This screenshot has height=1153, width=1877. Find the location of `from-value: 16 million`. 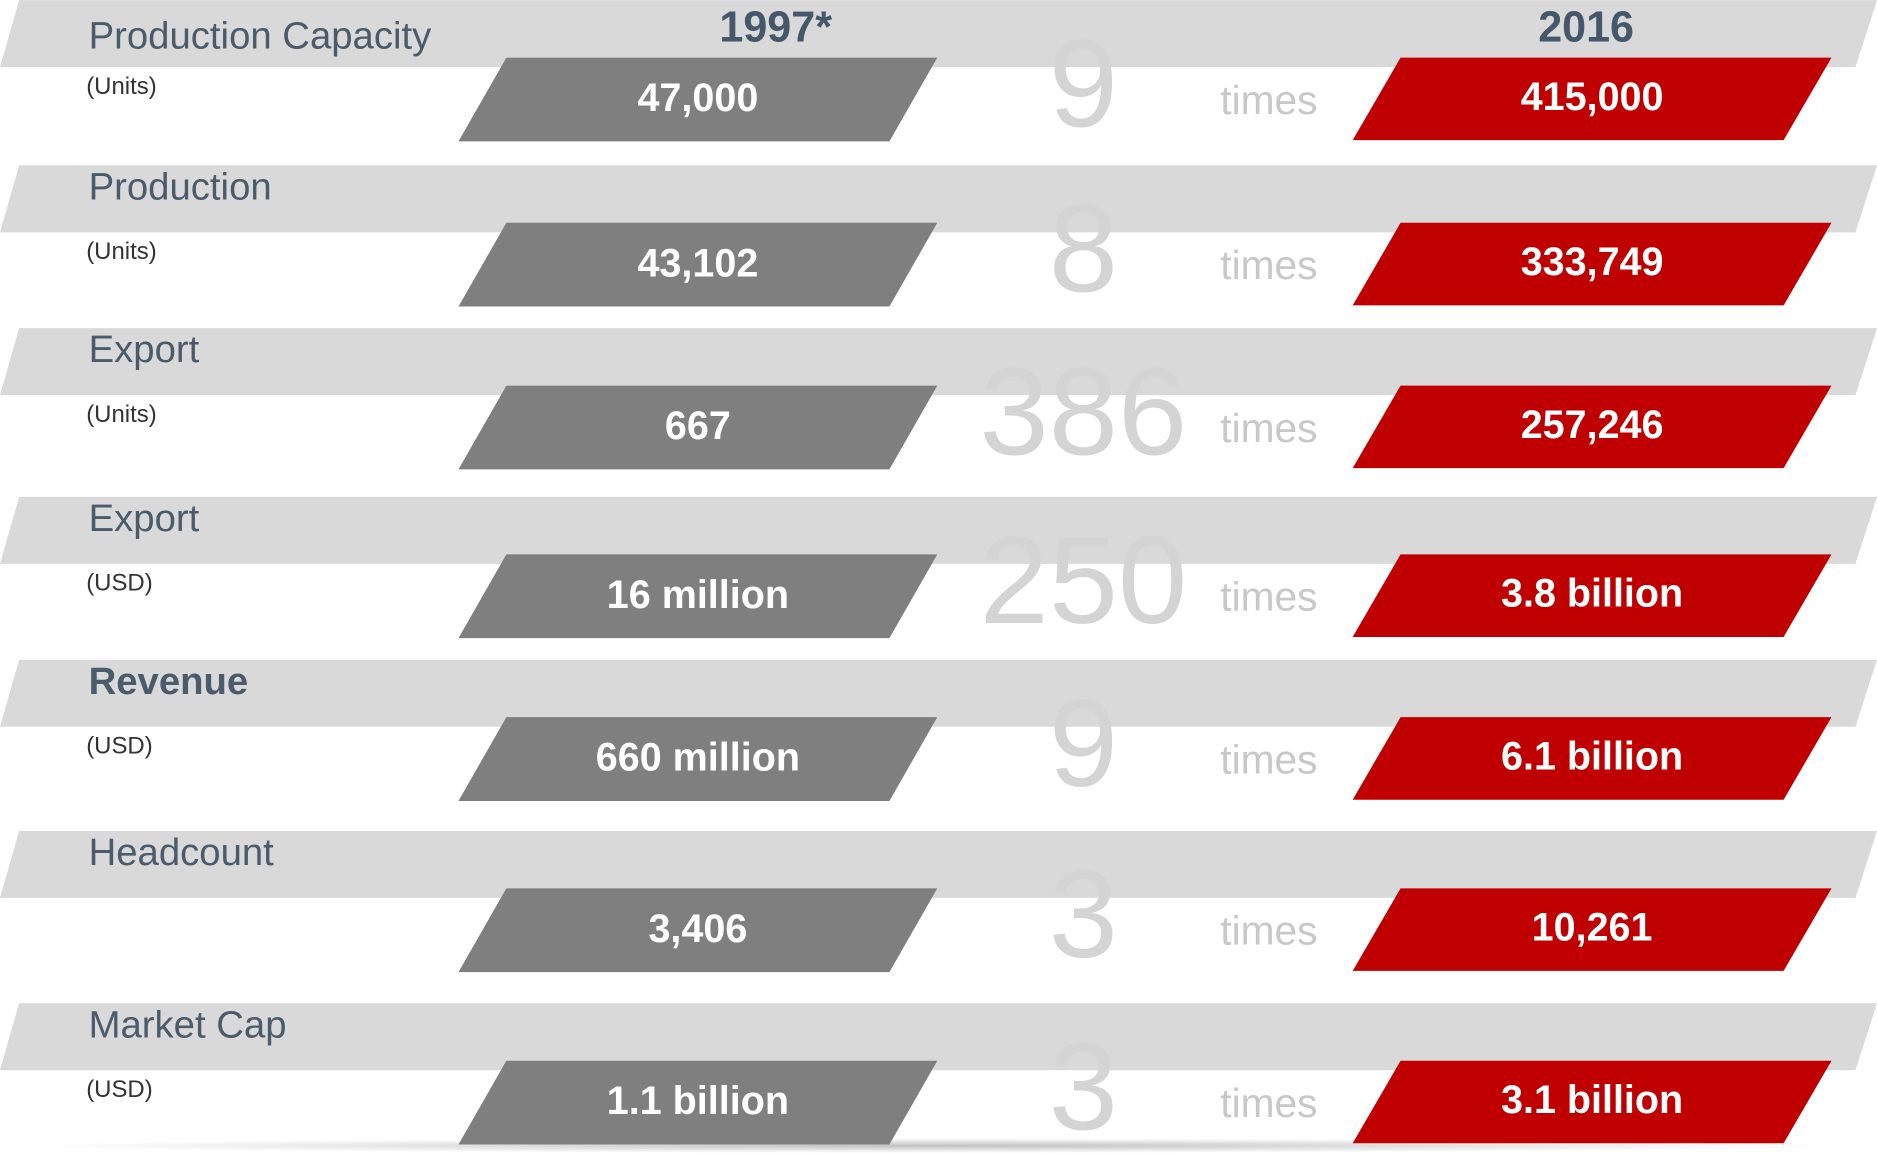

from-value: 16 million is located at coordinates (698, 595).